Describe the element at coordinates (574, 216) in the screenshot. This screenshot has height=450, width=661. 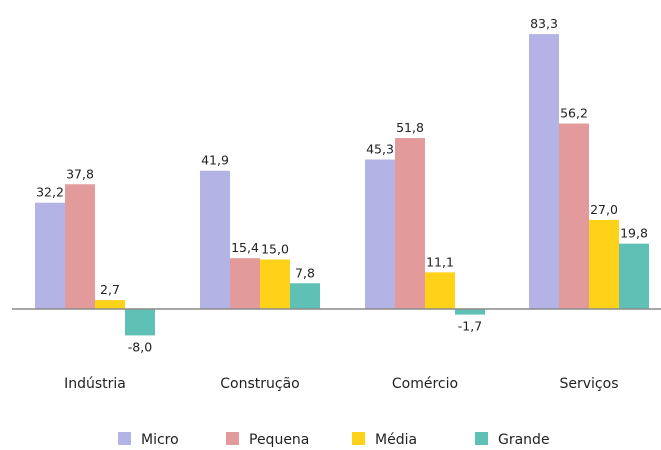
I see `bar-servicos-pequena` at that location.